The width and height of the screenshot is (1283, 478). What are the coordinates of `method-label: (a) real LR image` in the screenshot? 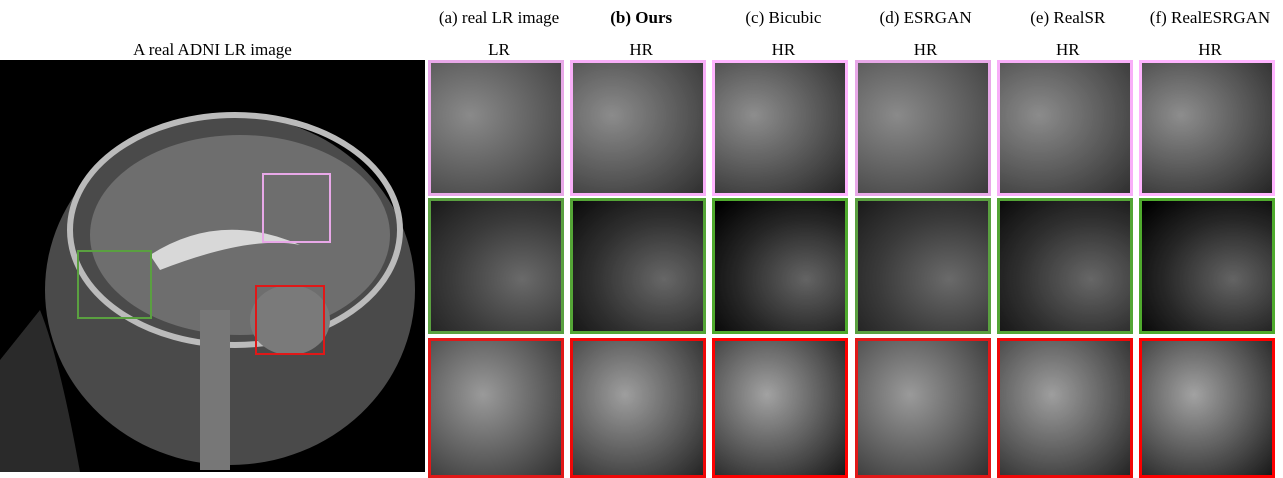 It's located at (499, 17).